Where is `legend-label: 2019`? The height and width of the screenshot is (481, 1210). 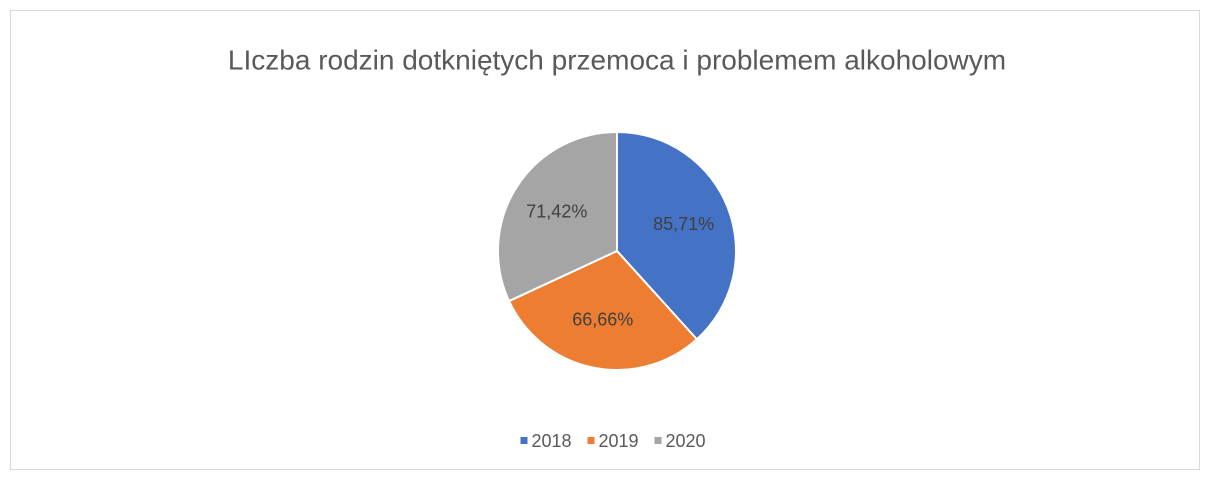
legend-label: 2019 is located at coordinates (619, 441).